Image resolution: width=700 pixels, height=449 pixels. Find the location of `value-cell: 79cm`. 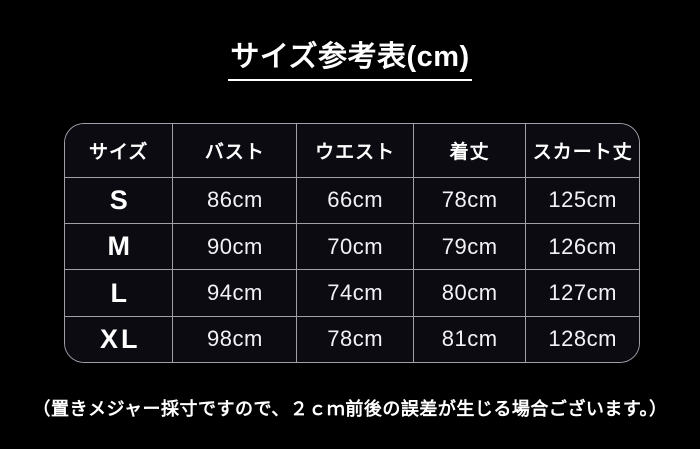

value-cell: 79cm is located at coordinates (469, 246).